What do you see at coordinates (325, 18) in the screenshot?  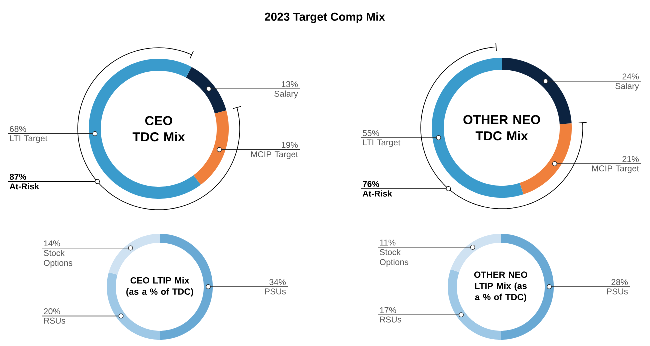 I see `text: 2023 Target Comp Mix` at bounding box center [325, 18].